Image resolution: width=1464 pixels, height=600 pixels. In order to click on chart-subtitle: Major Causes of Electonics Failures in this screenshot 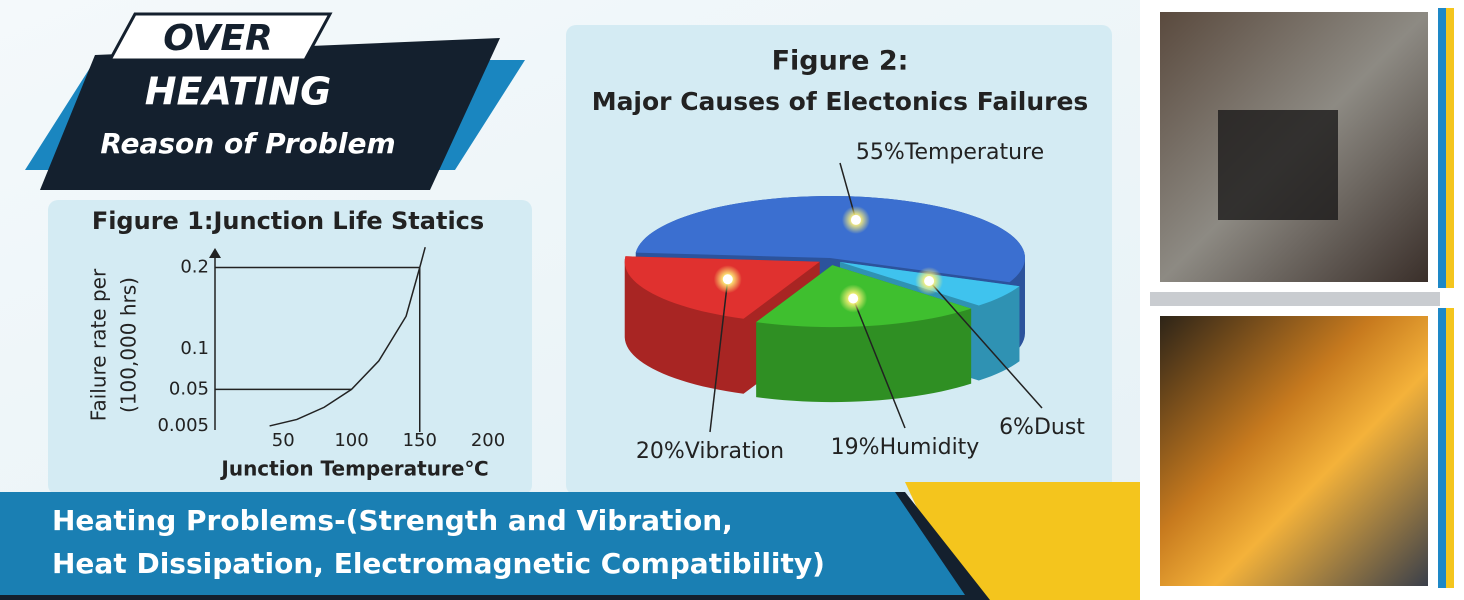, I will do `click(840, 101)`.